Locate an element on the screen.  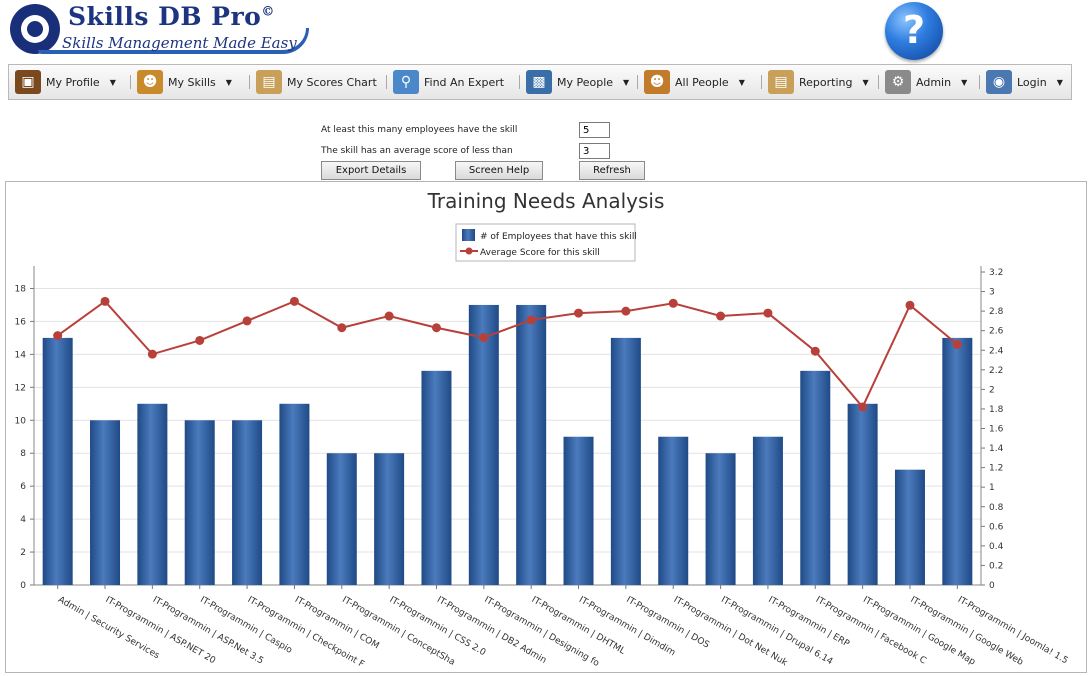
legend-swatch-marker is located at coordinates (469, 251).